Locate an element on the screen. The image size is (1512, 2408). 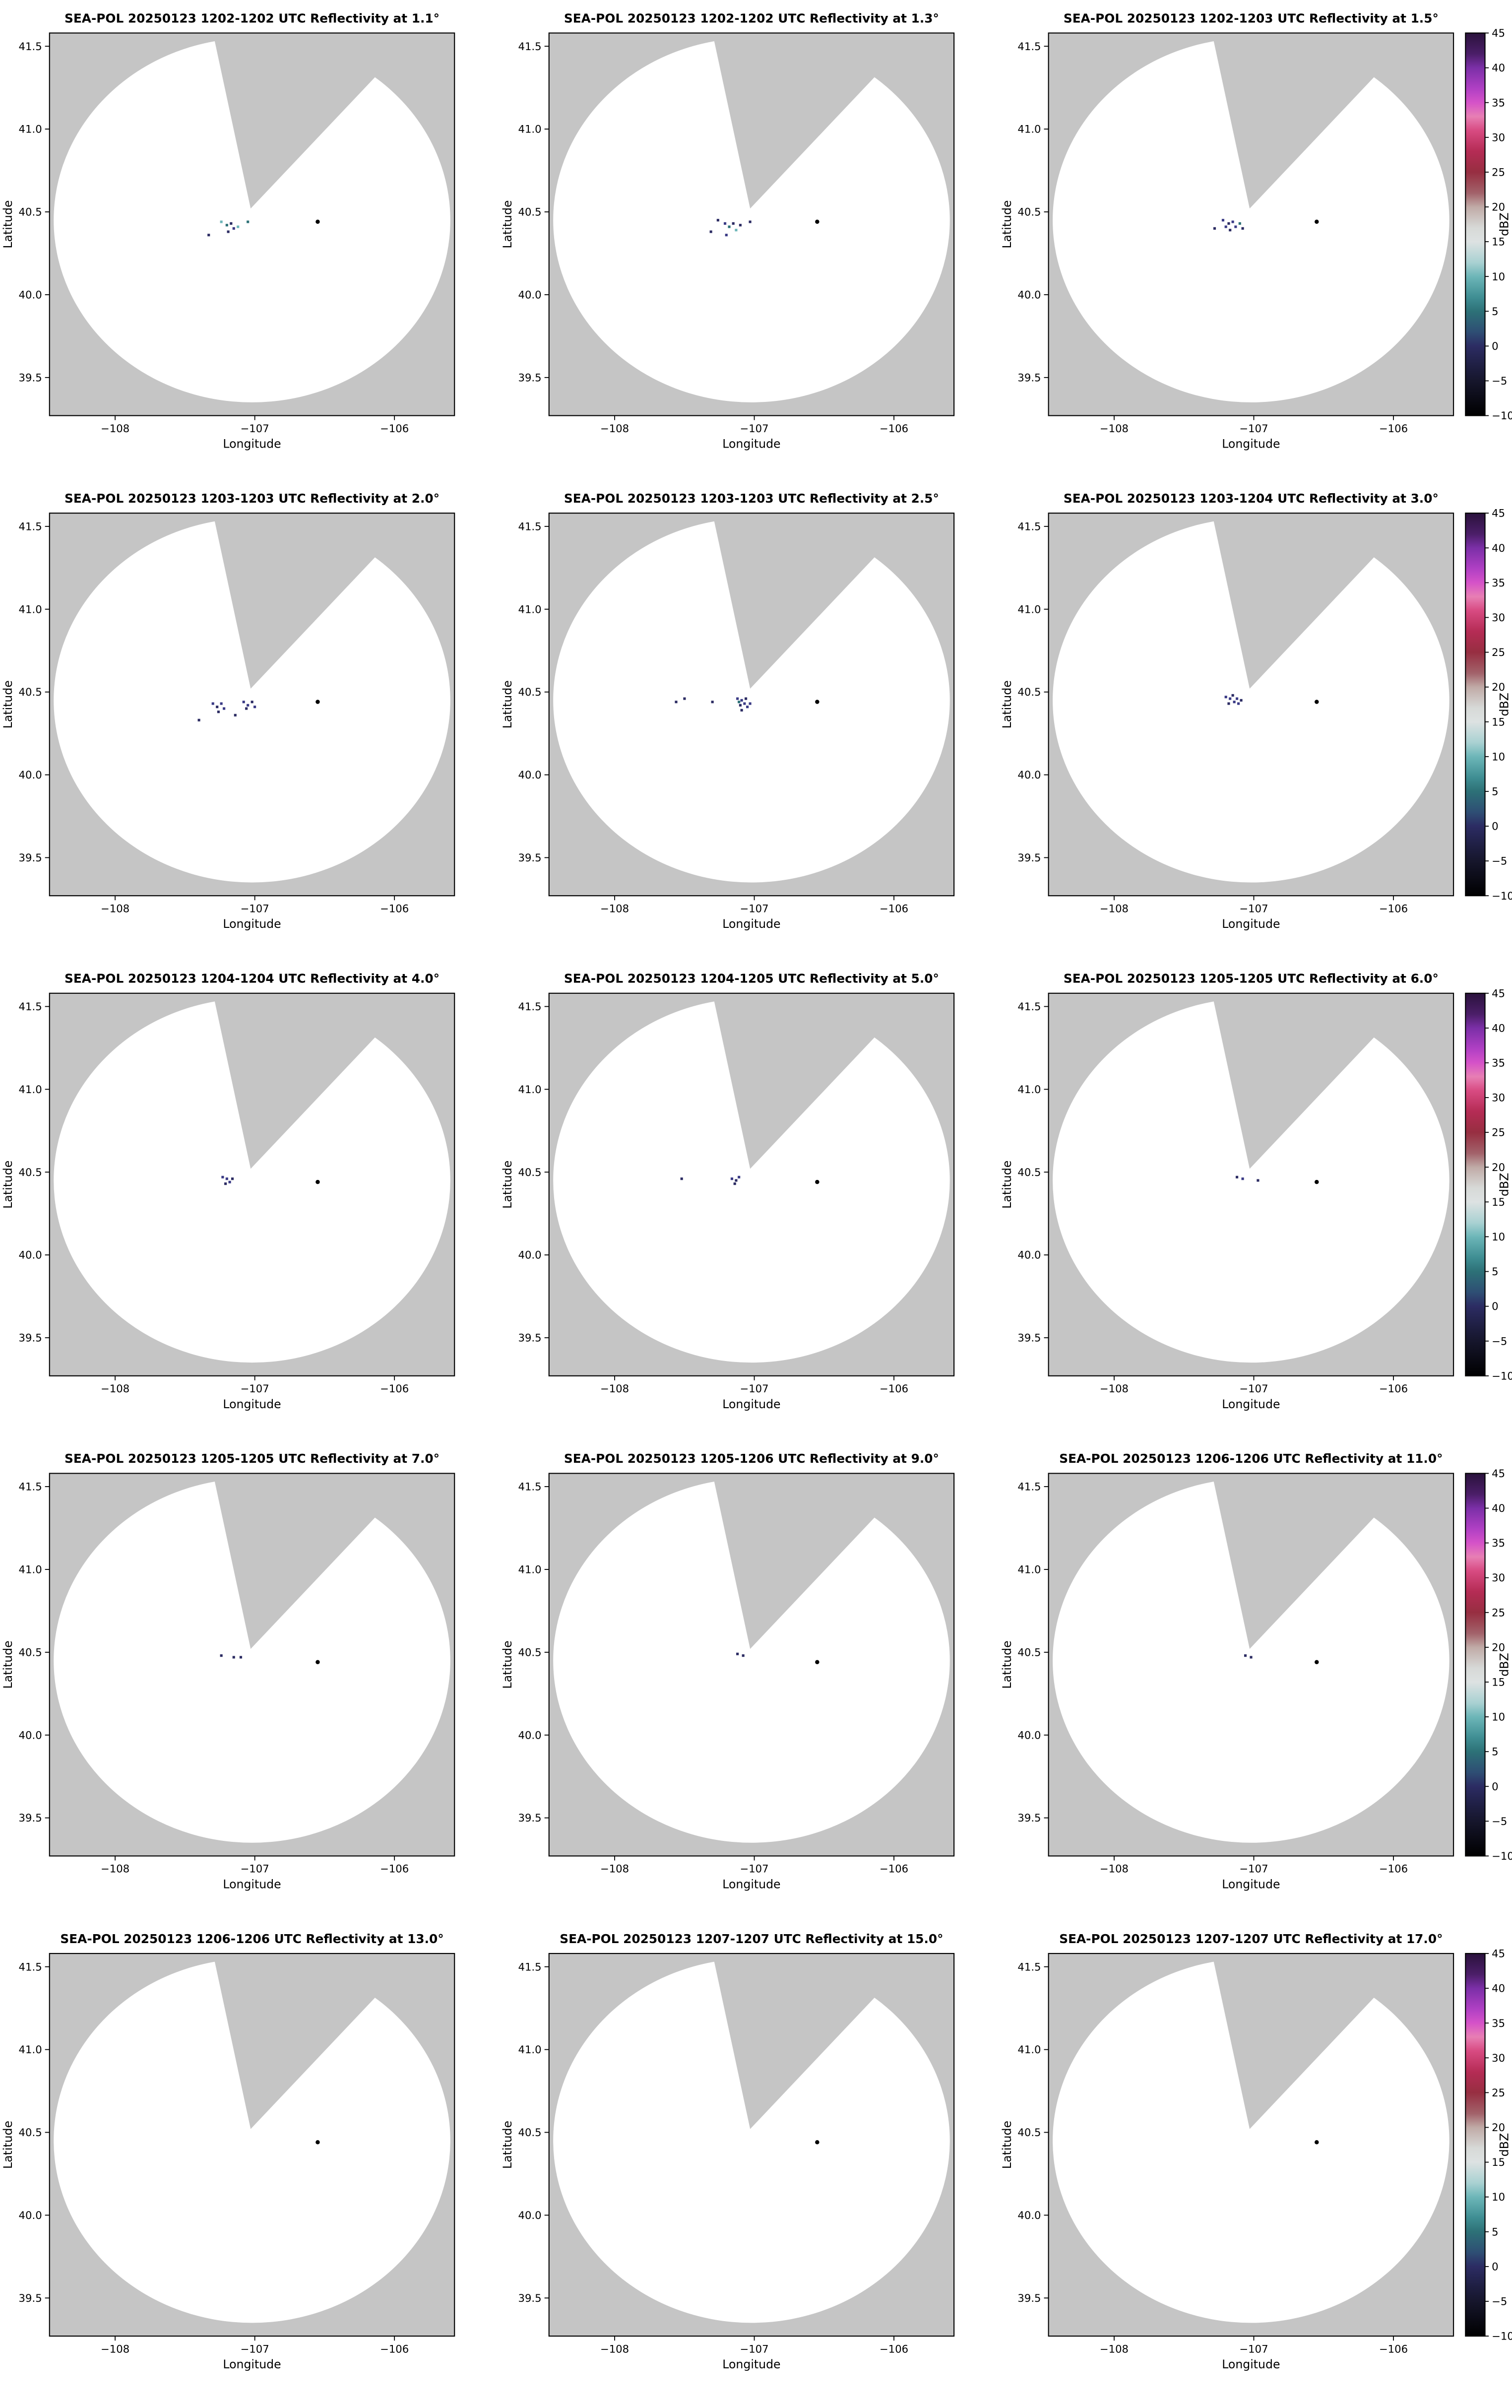
colorbar-tick-label: 15 is located at coordinates (1498, 2162).